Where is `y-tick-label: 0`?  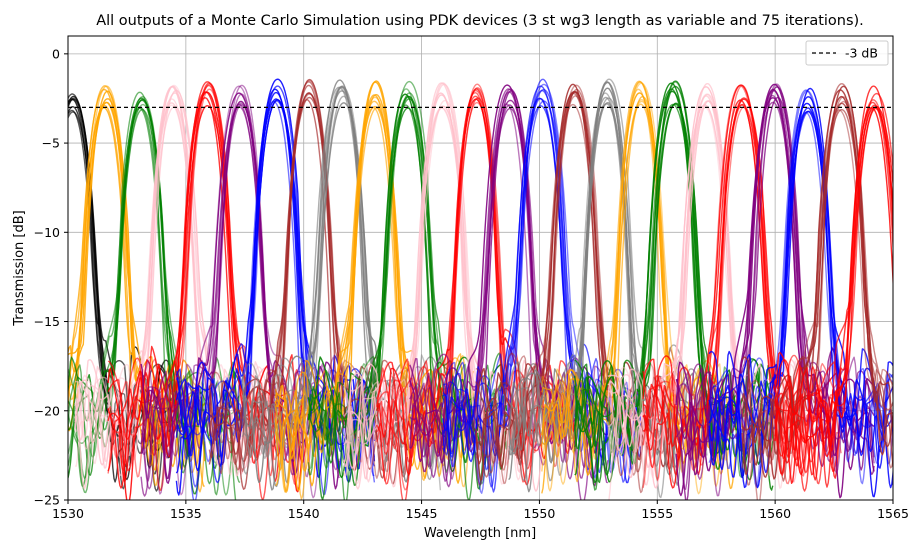
y-tick-label: 0 is located at coordinates (56, 53).